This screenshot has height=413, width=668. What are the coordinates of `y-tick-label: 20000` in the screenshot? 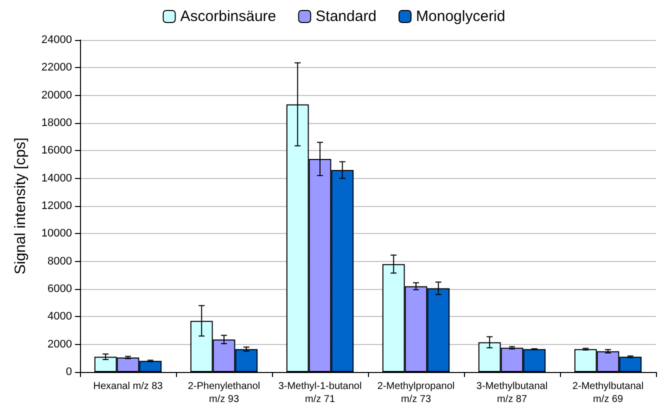 It's located at (56, 95).